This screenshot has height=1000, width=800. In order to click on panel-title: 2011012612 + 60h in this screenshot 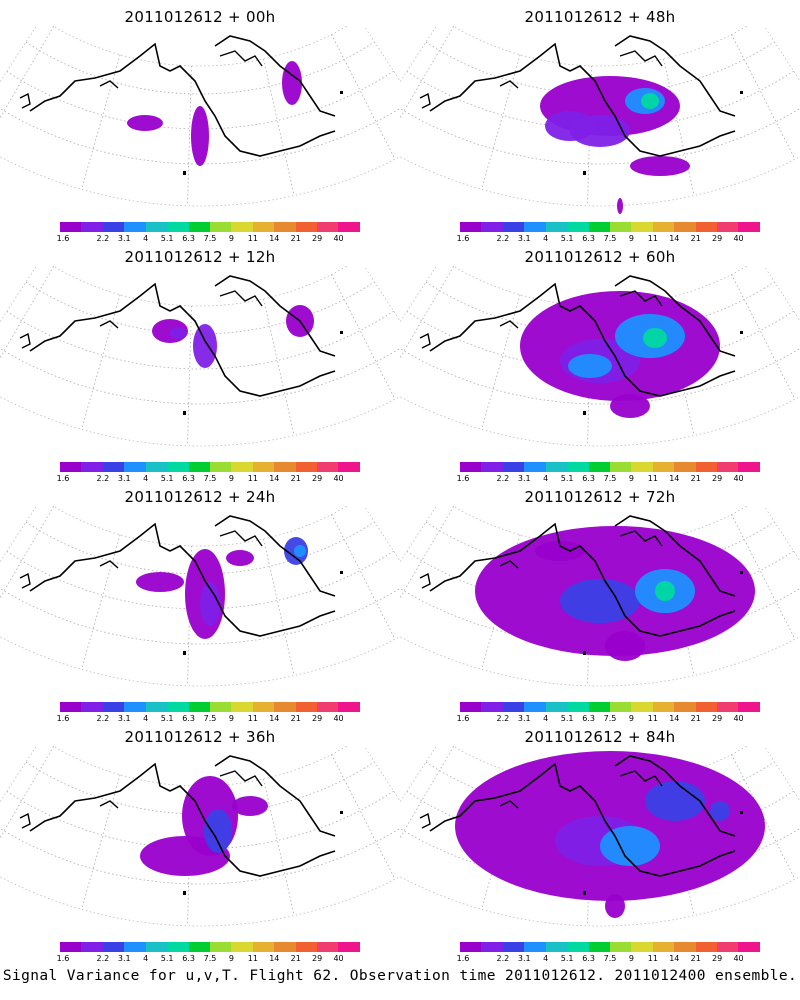, I will do `click(600, 257)`.